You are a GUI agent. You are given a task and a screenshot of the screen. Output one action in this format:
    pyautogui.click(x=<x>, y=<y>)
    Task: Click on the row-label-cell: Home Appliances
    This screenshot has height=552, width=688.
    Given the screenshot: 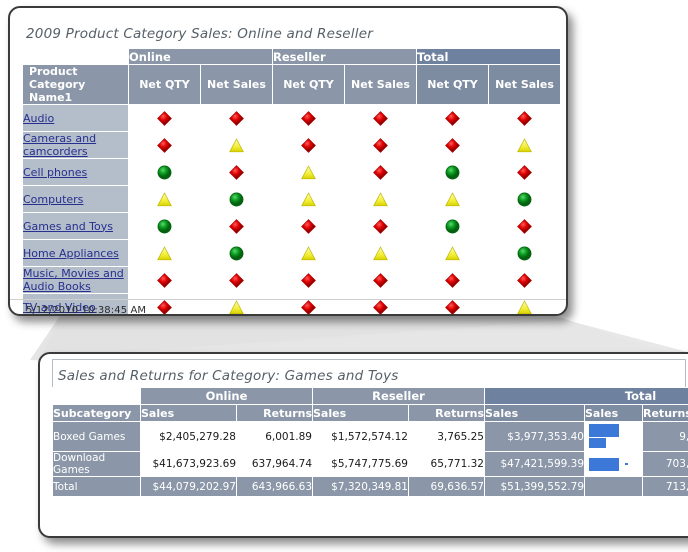 What is the action you would take?
    pyautogui.click(x=75, y=253)
    